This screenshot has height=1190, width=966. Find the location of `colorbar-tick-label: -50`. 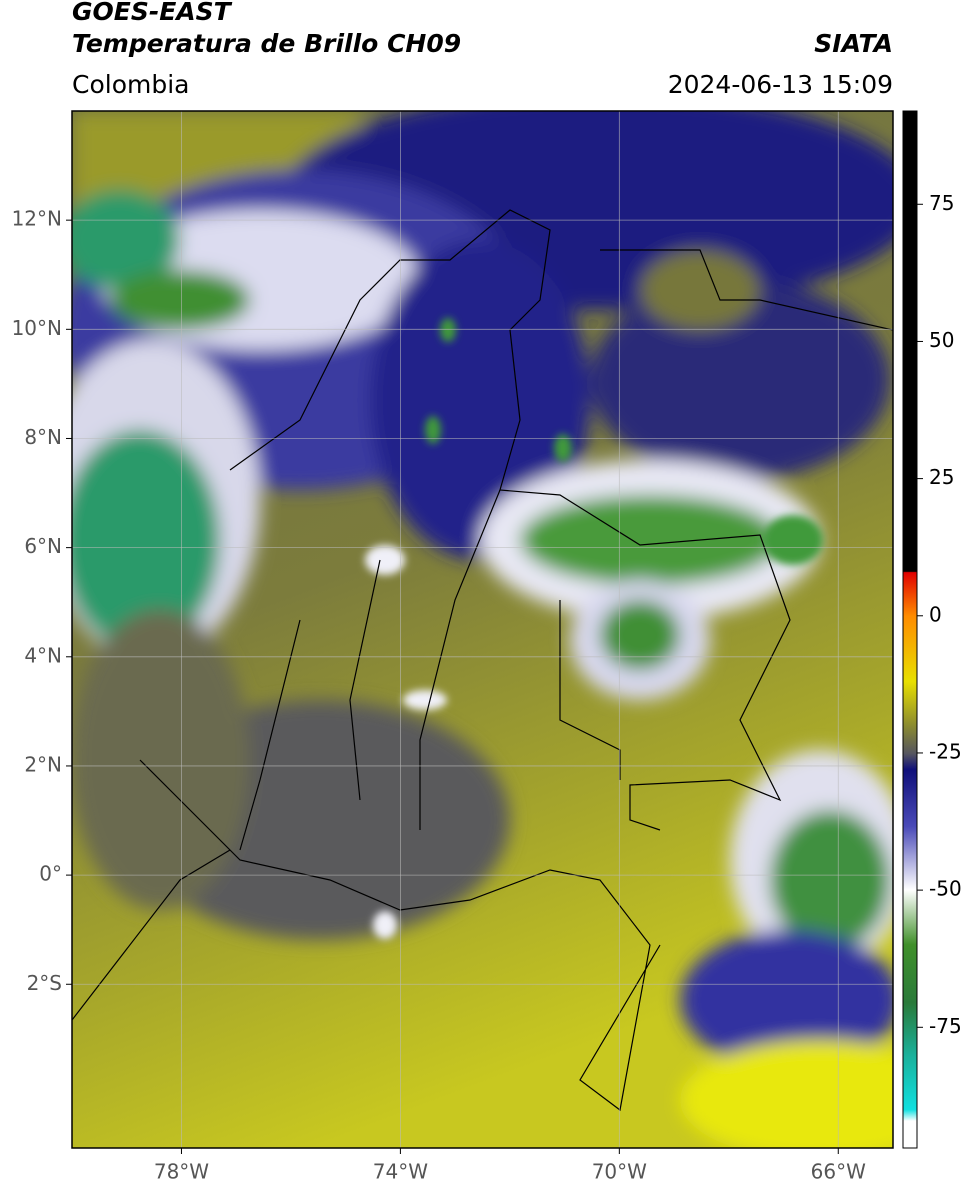

colorbar-tick-label: -50 is located at coordinates (945, 889).